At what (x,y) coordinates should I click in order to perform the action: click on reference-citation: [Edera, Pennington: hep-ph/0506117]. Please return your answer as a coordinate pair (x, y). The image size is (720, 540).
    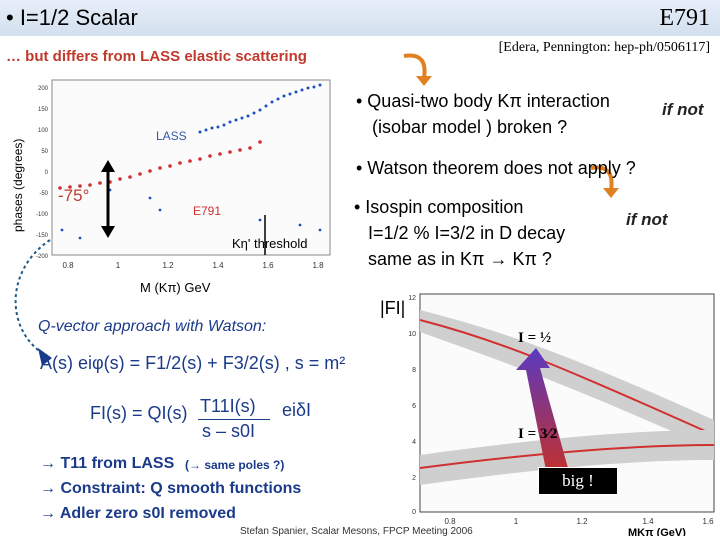
    Looking at the image, I should click on (604, 47).